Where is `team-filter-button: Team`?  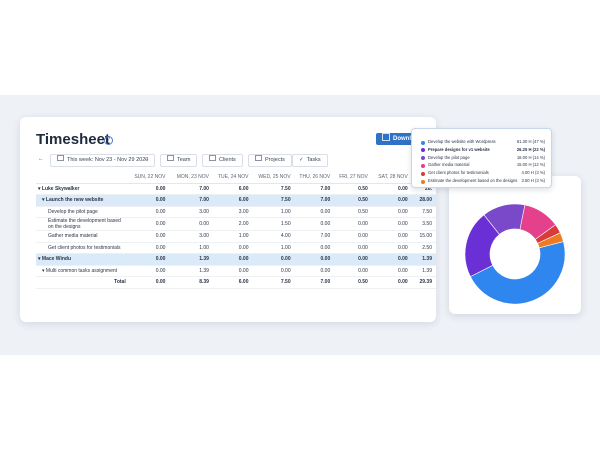
team-filter-button: Team is located at coordinates (179, 160).